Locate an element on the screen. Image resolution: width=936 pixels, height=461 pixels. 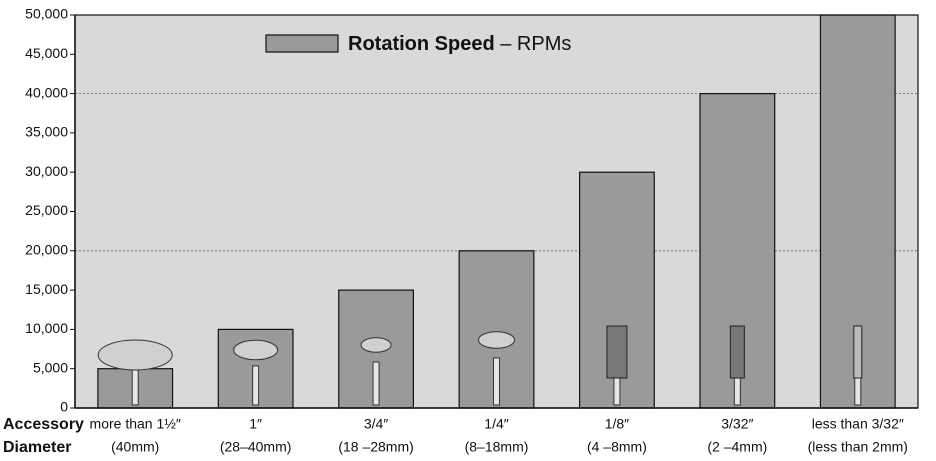
legend-suffix: – RPMs is located at coordinates (535, 44).